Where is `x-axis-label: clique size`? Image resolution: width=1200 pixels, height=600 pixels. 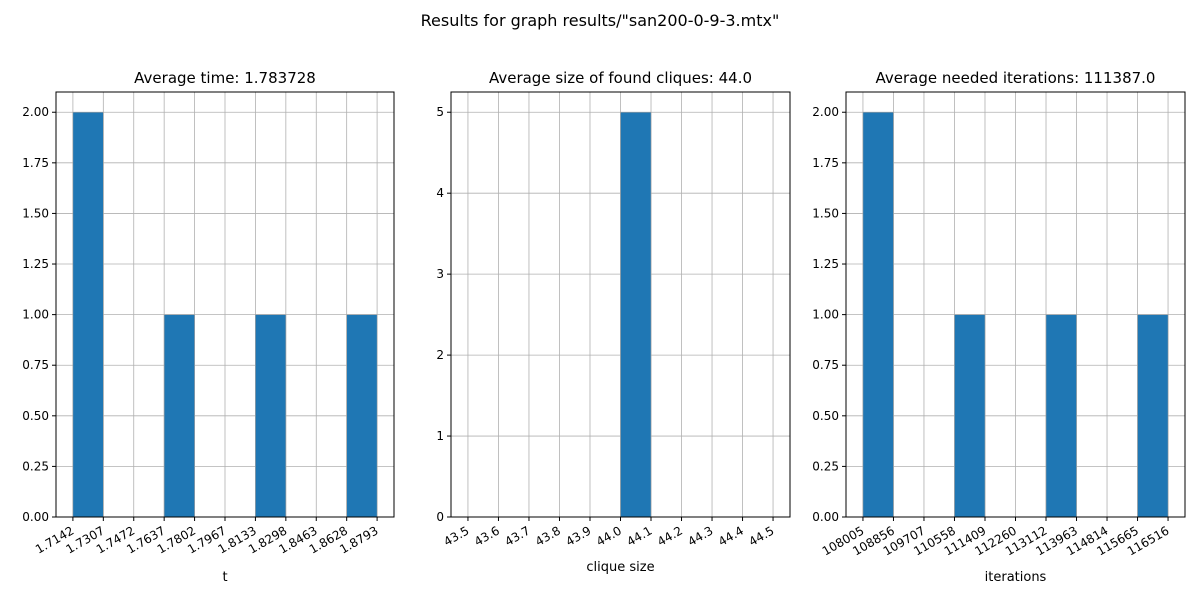
x-axis-label: clique size is located at coordinates (620, 567).